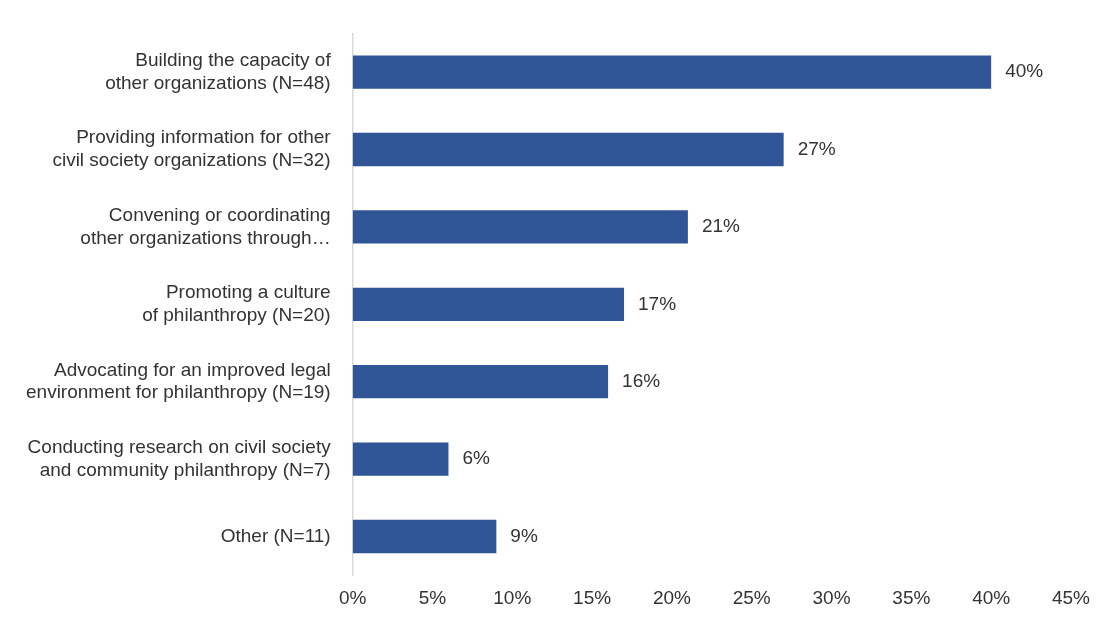 The height and width of the screenshot is (622, 1102). Describe the element at coordinates (816, 148) in the screenshot. I see `data-label: 27%` at that location.